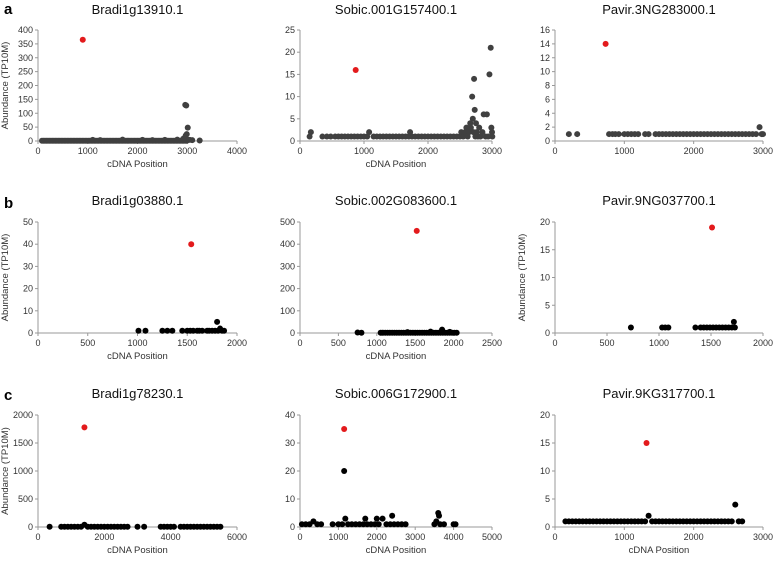 Image resolution: width=778 pixels, height=563 pixels. Describe the element at coordinates (138, 200) in the screenshot. I see `chart-title: Bradi1g03880.1` at that location.